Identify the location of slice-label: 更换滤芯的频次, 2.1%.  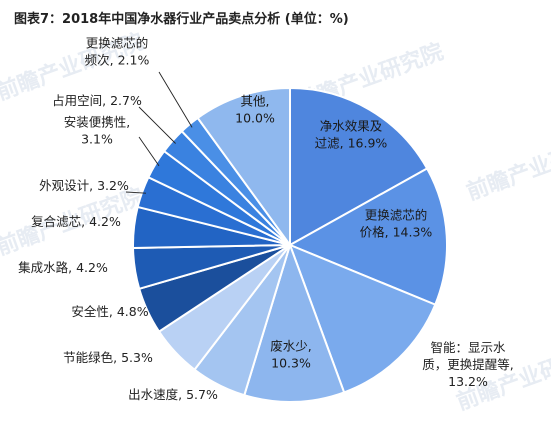
(117, 52).